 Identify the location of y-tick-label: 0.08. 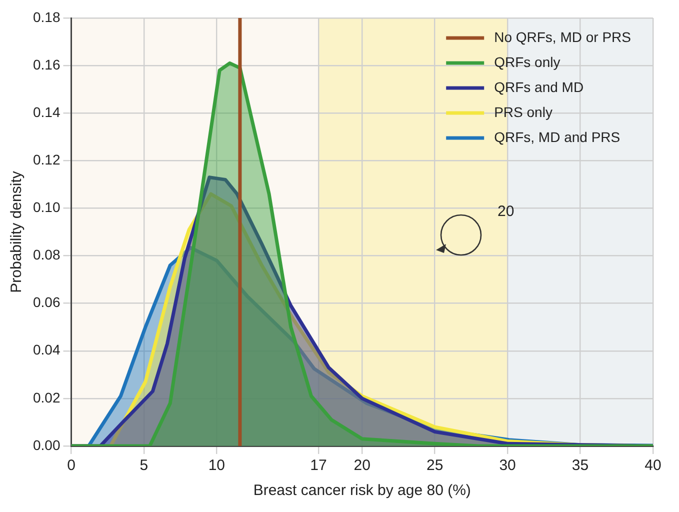
(46, 254).